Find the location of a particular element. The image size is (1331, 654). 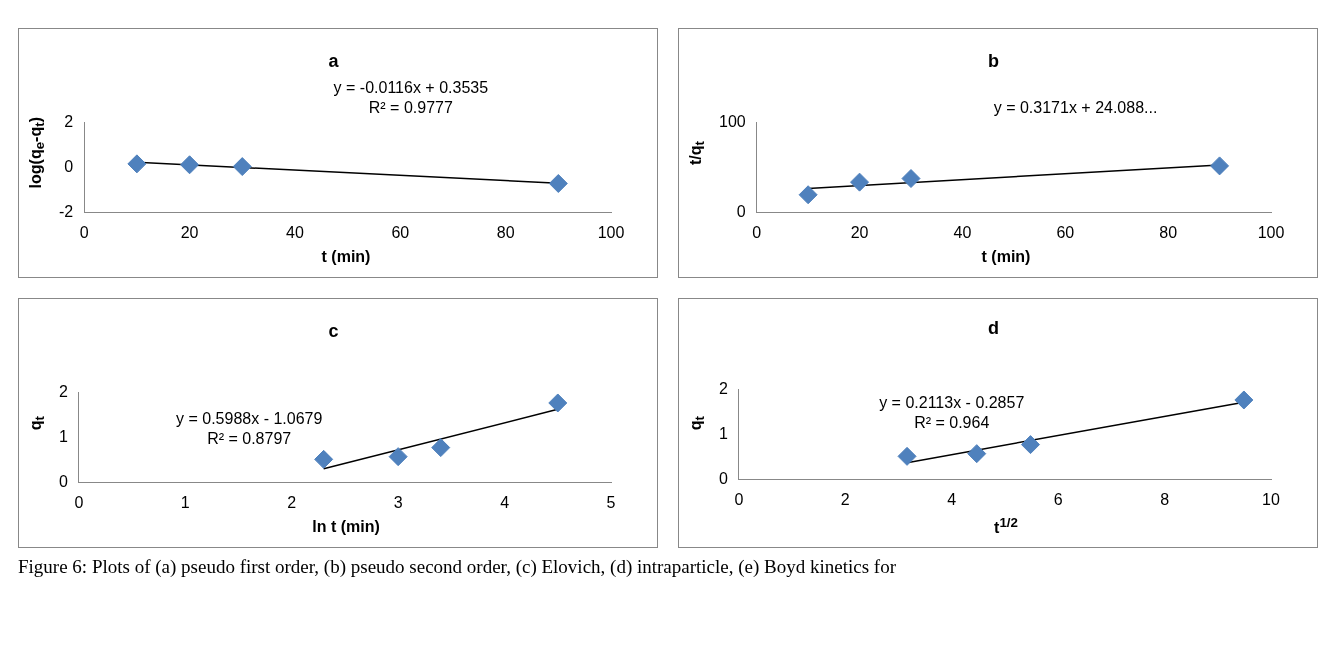

chart-title: b is located at coordinates (993, 60).